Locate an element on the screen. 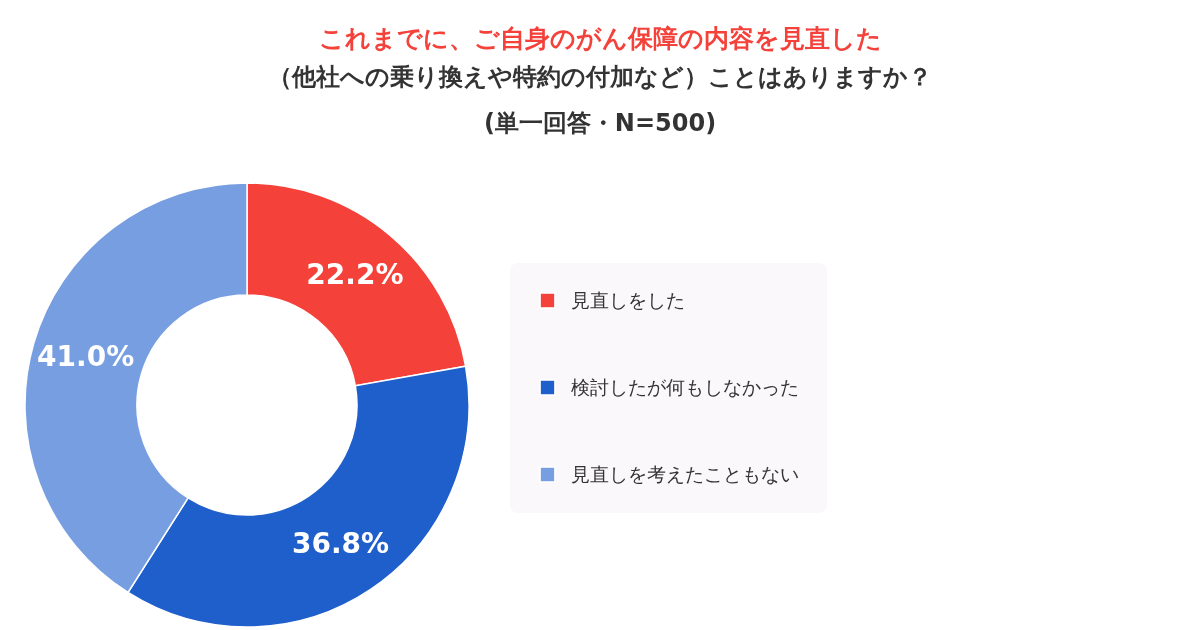  data-label: 41.0% is located at coordinates (86, 357).